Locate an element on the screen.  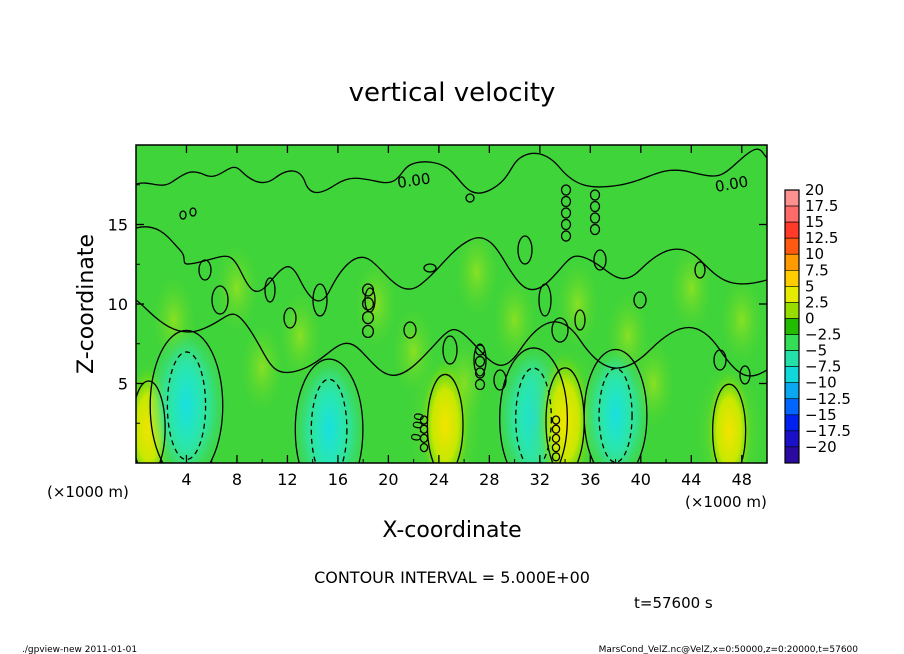
x-tick-label: 40 is located at coordinates (641, 479).